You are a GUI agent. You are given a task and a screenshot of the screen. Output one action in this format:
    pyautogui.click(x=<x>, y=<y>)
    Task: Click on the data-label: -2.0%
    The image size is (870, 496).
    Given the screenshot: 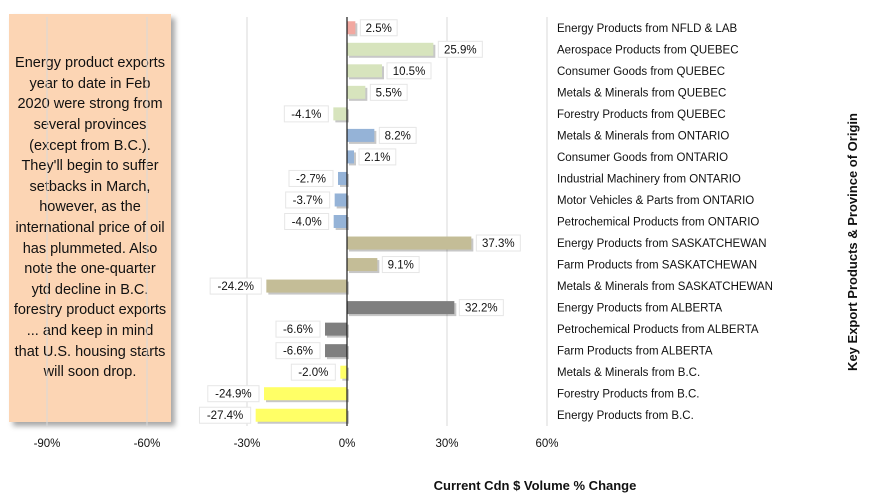 What is the action you would take?
    pyautogui.click(x=313, y=373)
    